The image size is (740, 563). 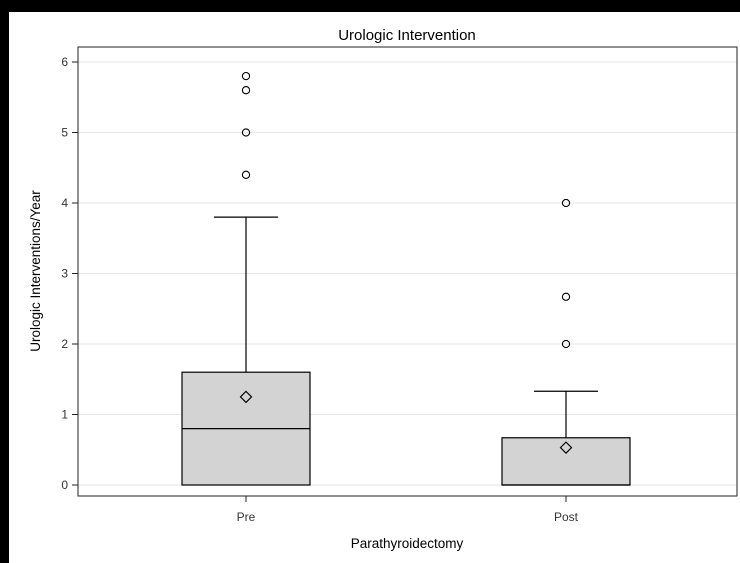 What do you see at coordinates (64, 133) in the screenshot?
I see `y-tick-label-5: 5` at bounding box center [64, 133].